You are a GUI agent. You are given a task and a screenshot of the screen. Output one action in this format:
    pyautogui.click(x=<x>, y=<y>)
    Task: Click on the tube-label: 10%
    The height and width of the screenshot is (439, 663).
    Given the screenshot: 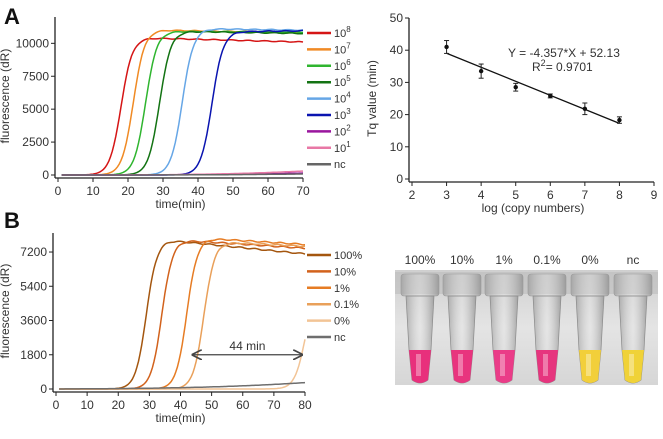 What is the action you would take?
    pyautogui.click(x=462, y=260)
    